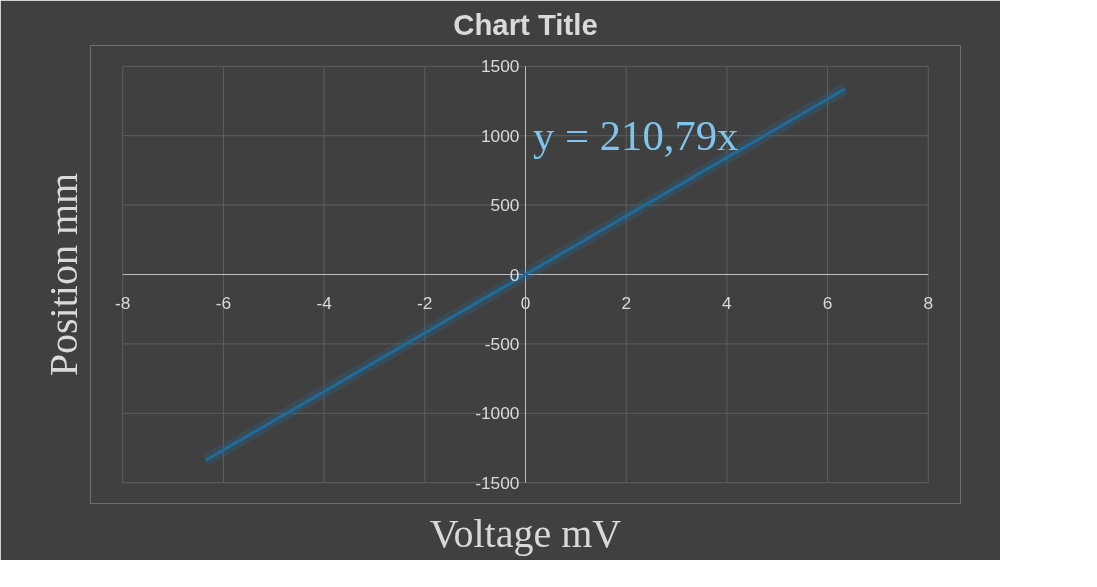 Image resolution: width=1097 pixels, height=587 pixels. What do you see at coordinates (425, 302) in the screenshot?
I see `x-tick-label: -2` at bounding box center [425, 302].